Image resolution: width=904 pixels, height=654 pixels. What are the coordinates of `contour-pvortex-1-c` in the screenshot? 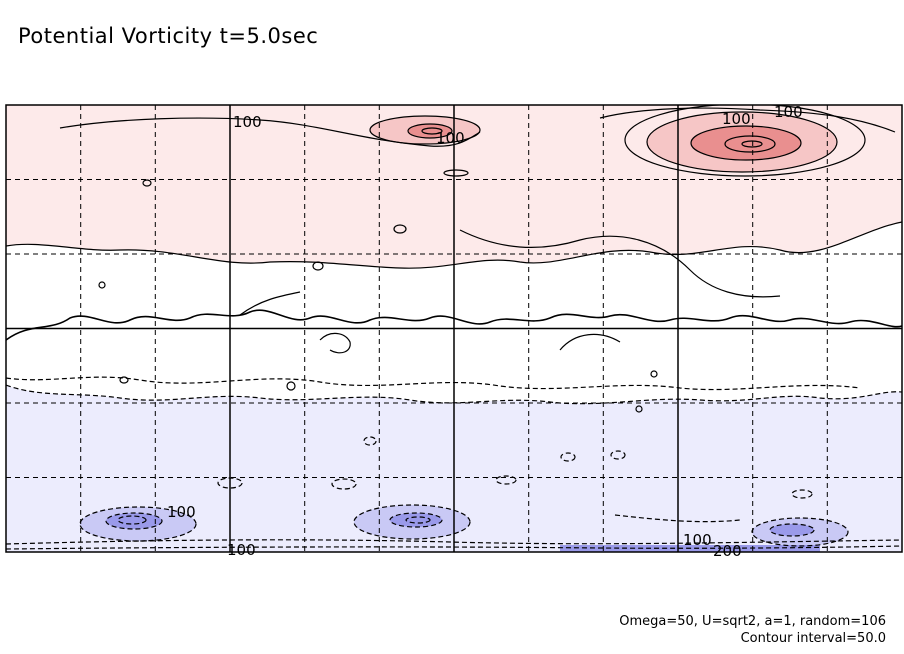 It's located at (432, 131).